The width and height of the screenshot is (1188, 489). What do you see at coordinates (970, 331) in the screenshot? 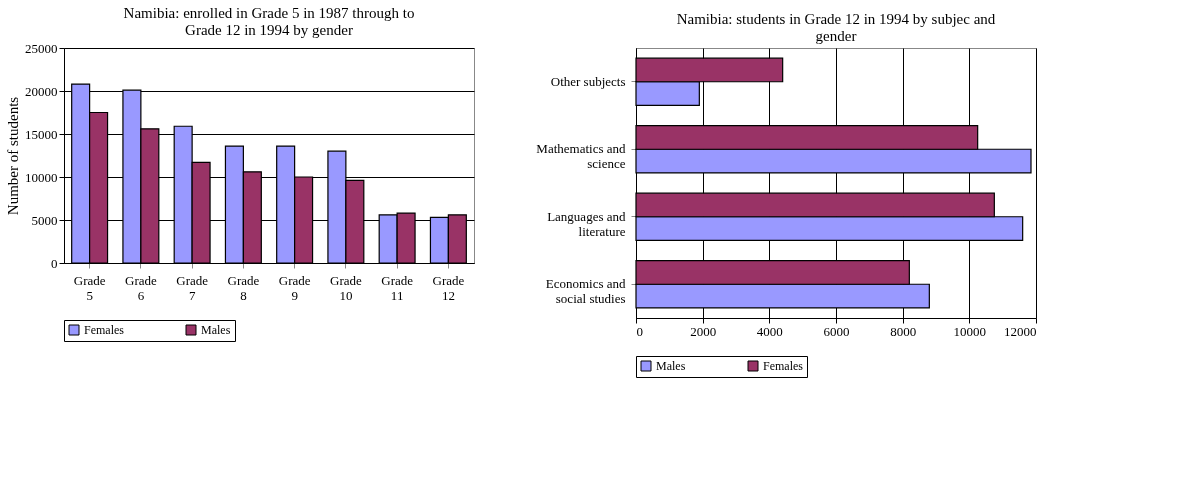
I see `x-tick-label: 10000` at bounding box center [970, 331].